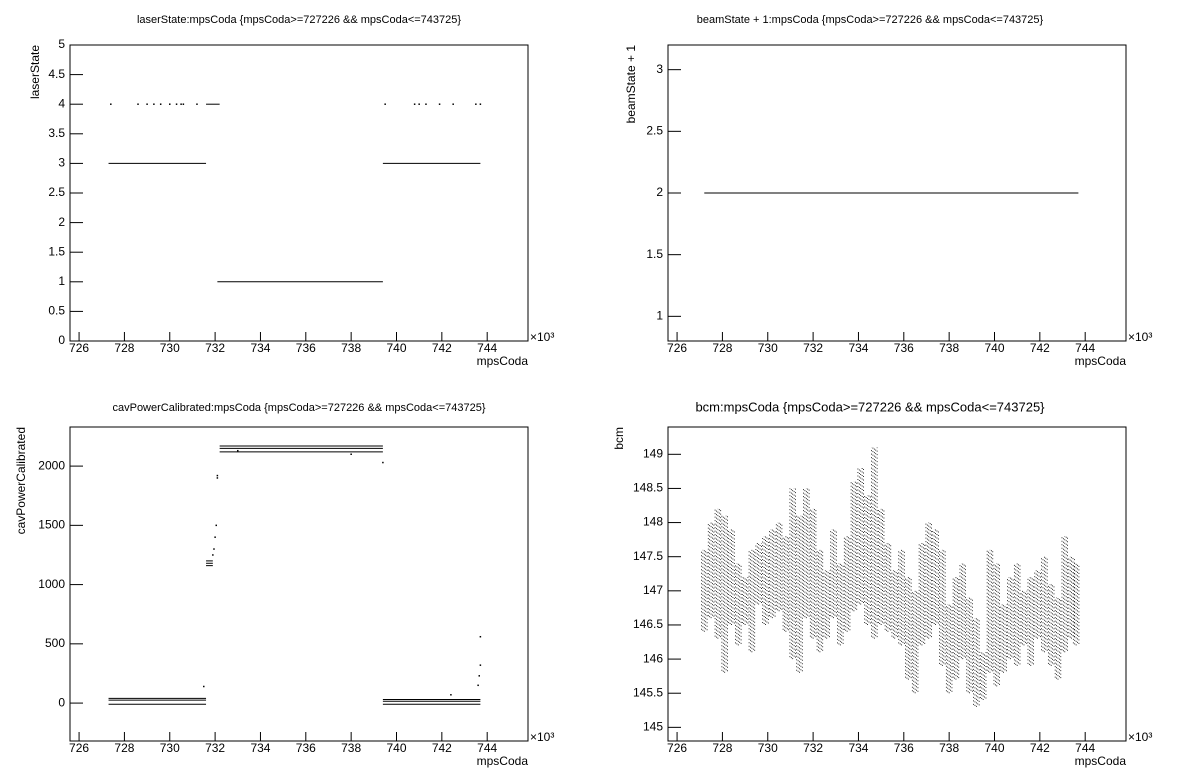  Describe the element at coordinates (56, 74) in the screenshot. I see `y-tick-label: 4.5` at that location.